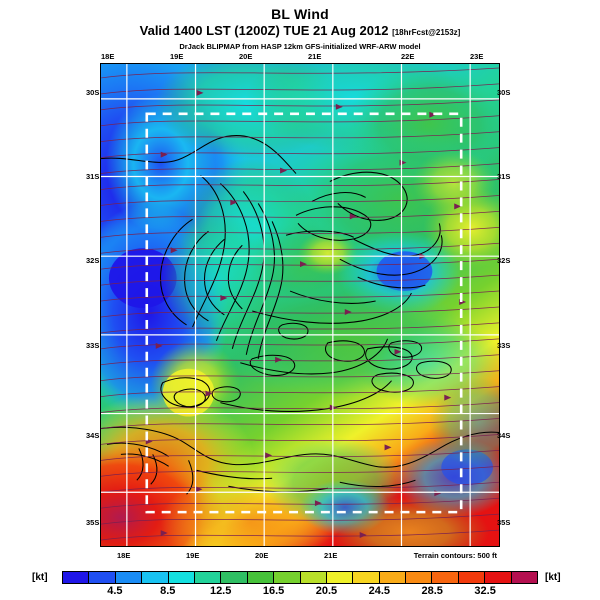  Describe the element at coordinates (432, 591) in the screenshot. I see `colorbar-tick-label: 28.5` at that location.